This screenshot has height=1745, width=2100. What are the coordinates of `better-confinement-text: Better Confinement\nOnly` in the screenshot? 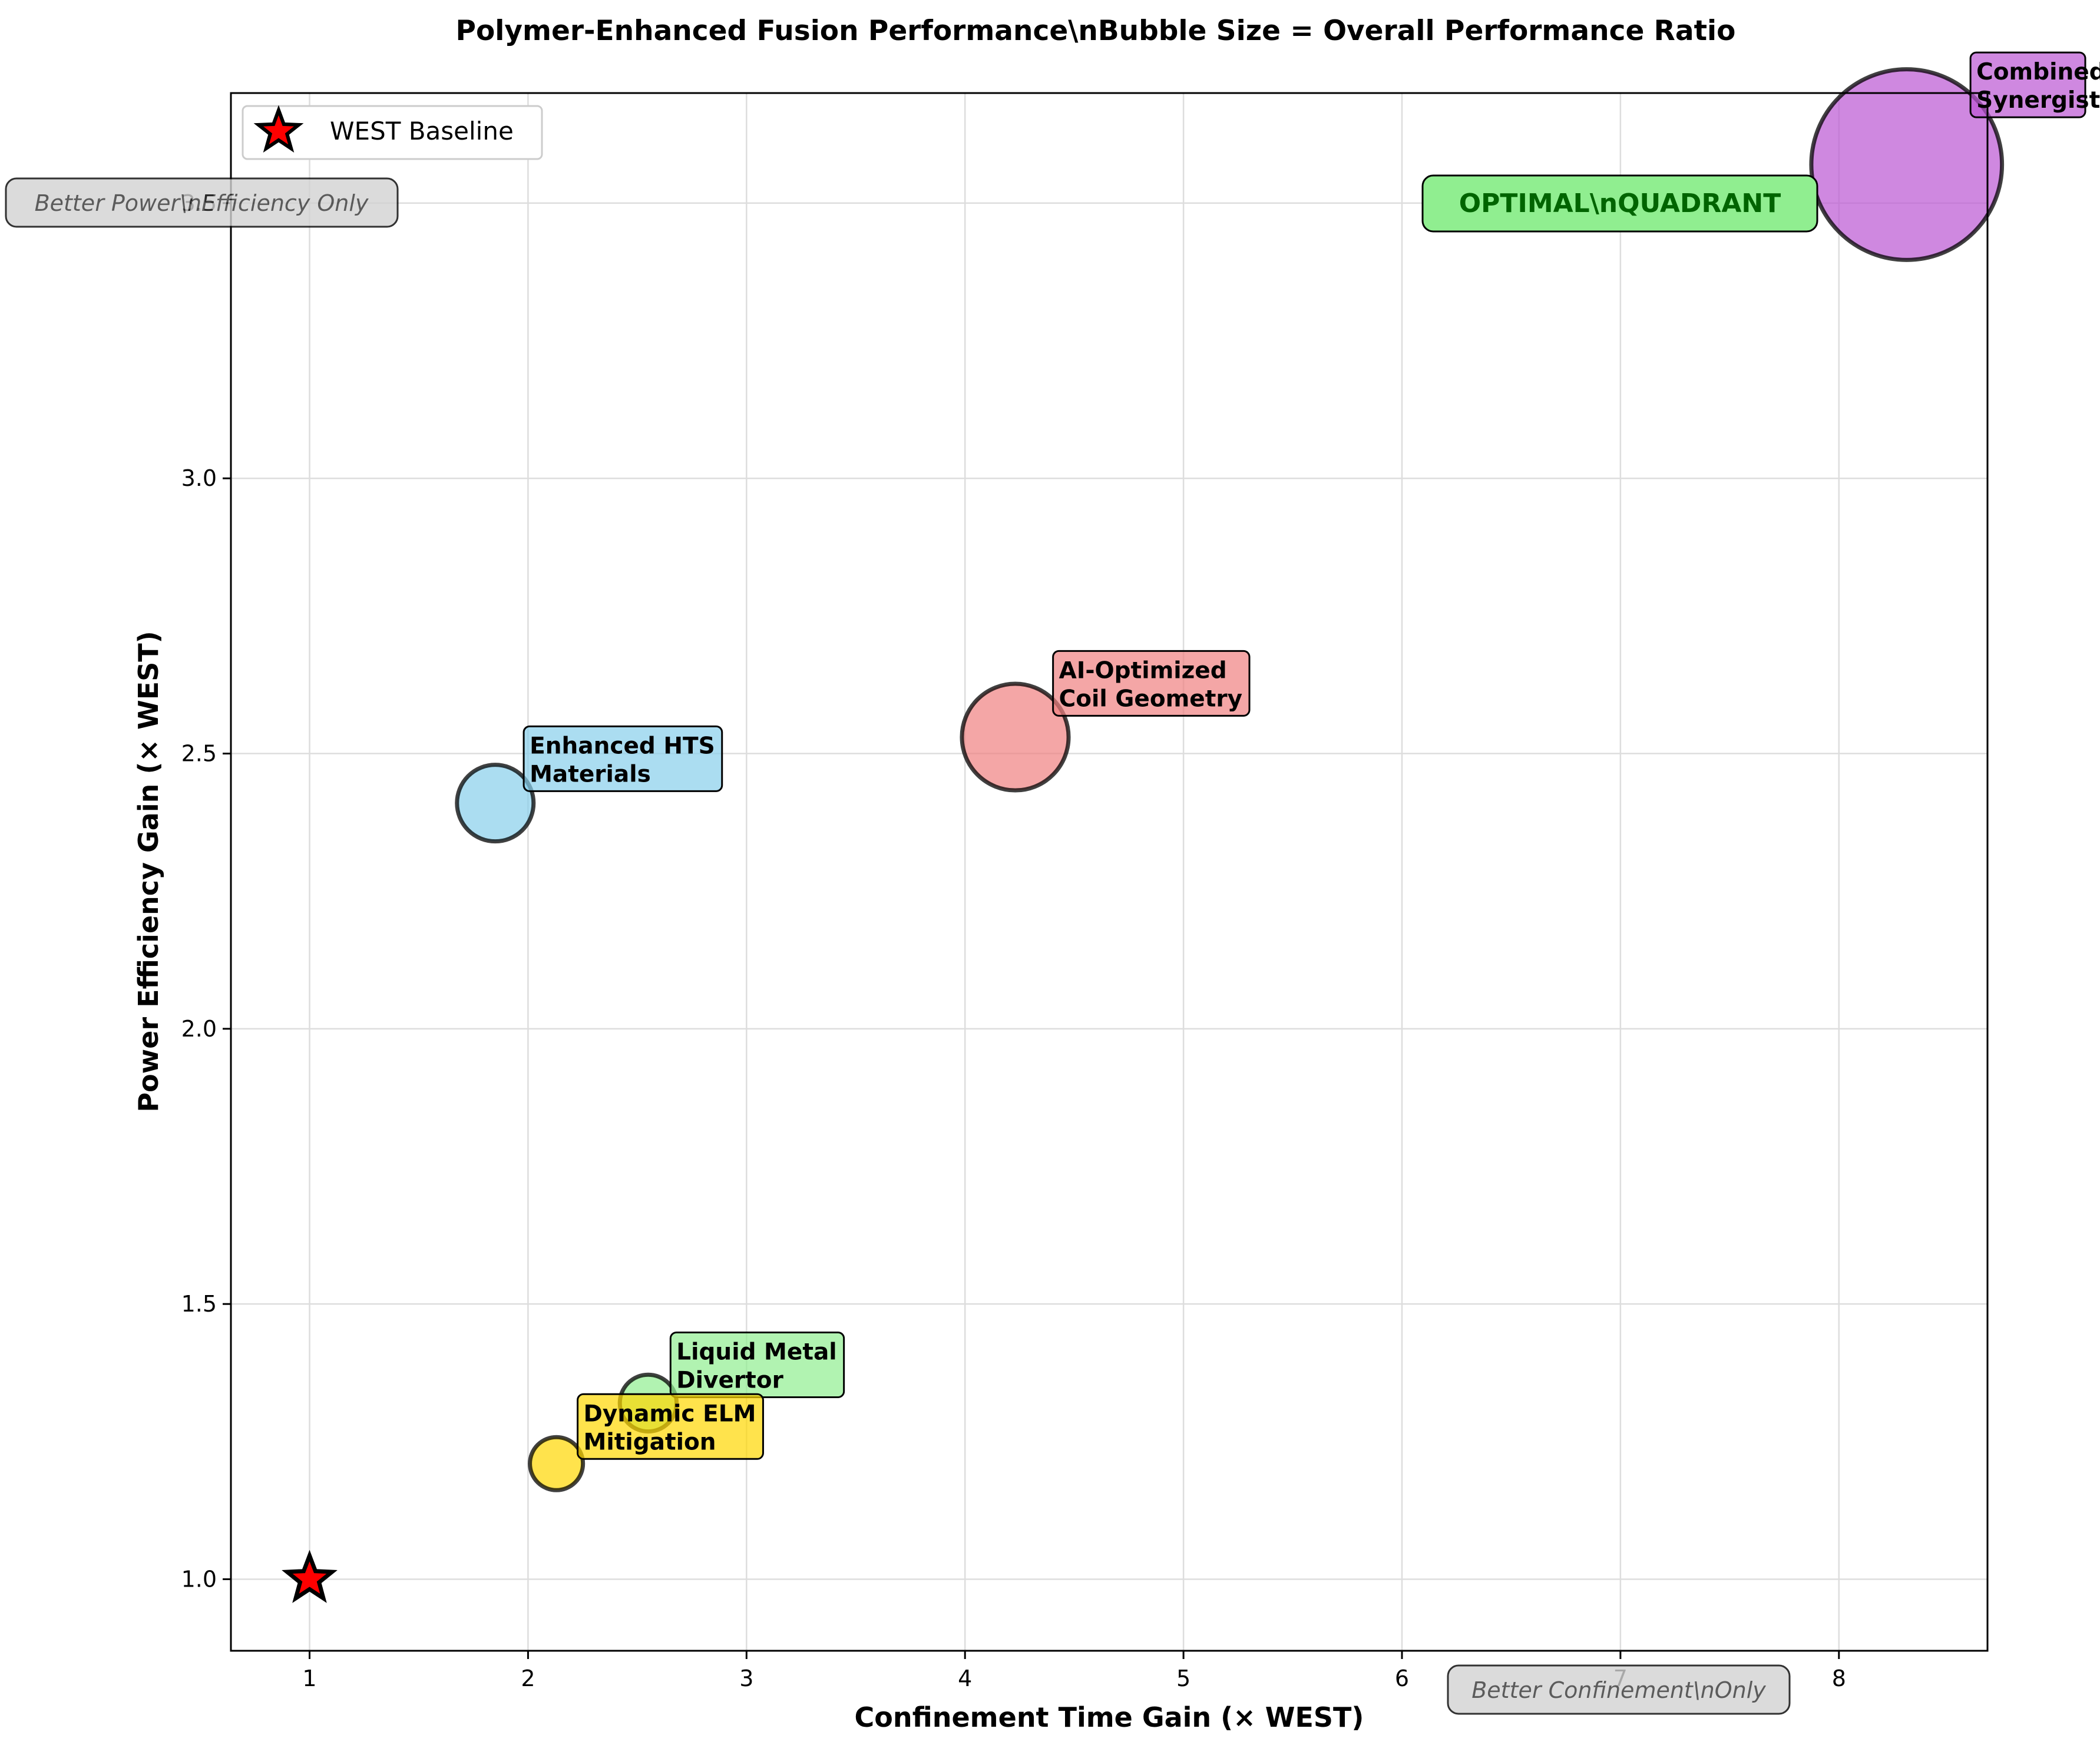 It's located at (1618, 1690).